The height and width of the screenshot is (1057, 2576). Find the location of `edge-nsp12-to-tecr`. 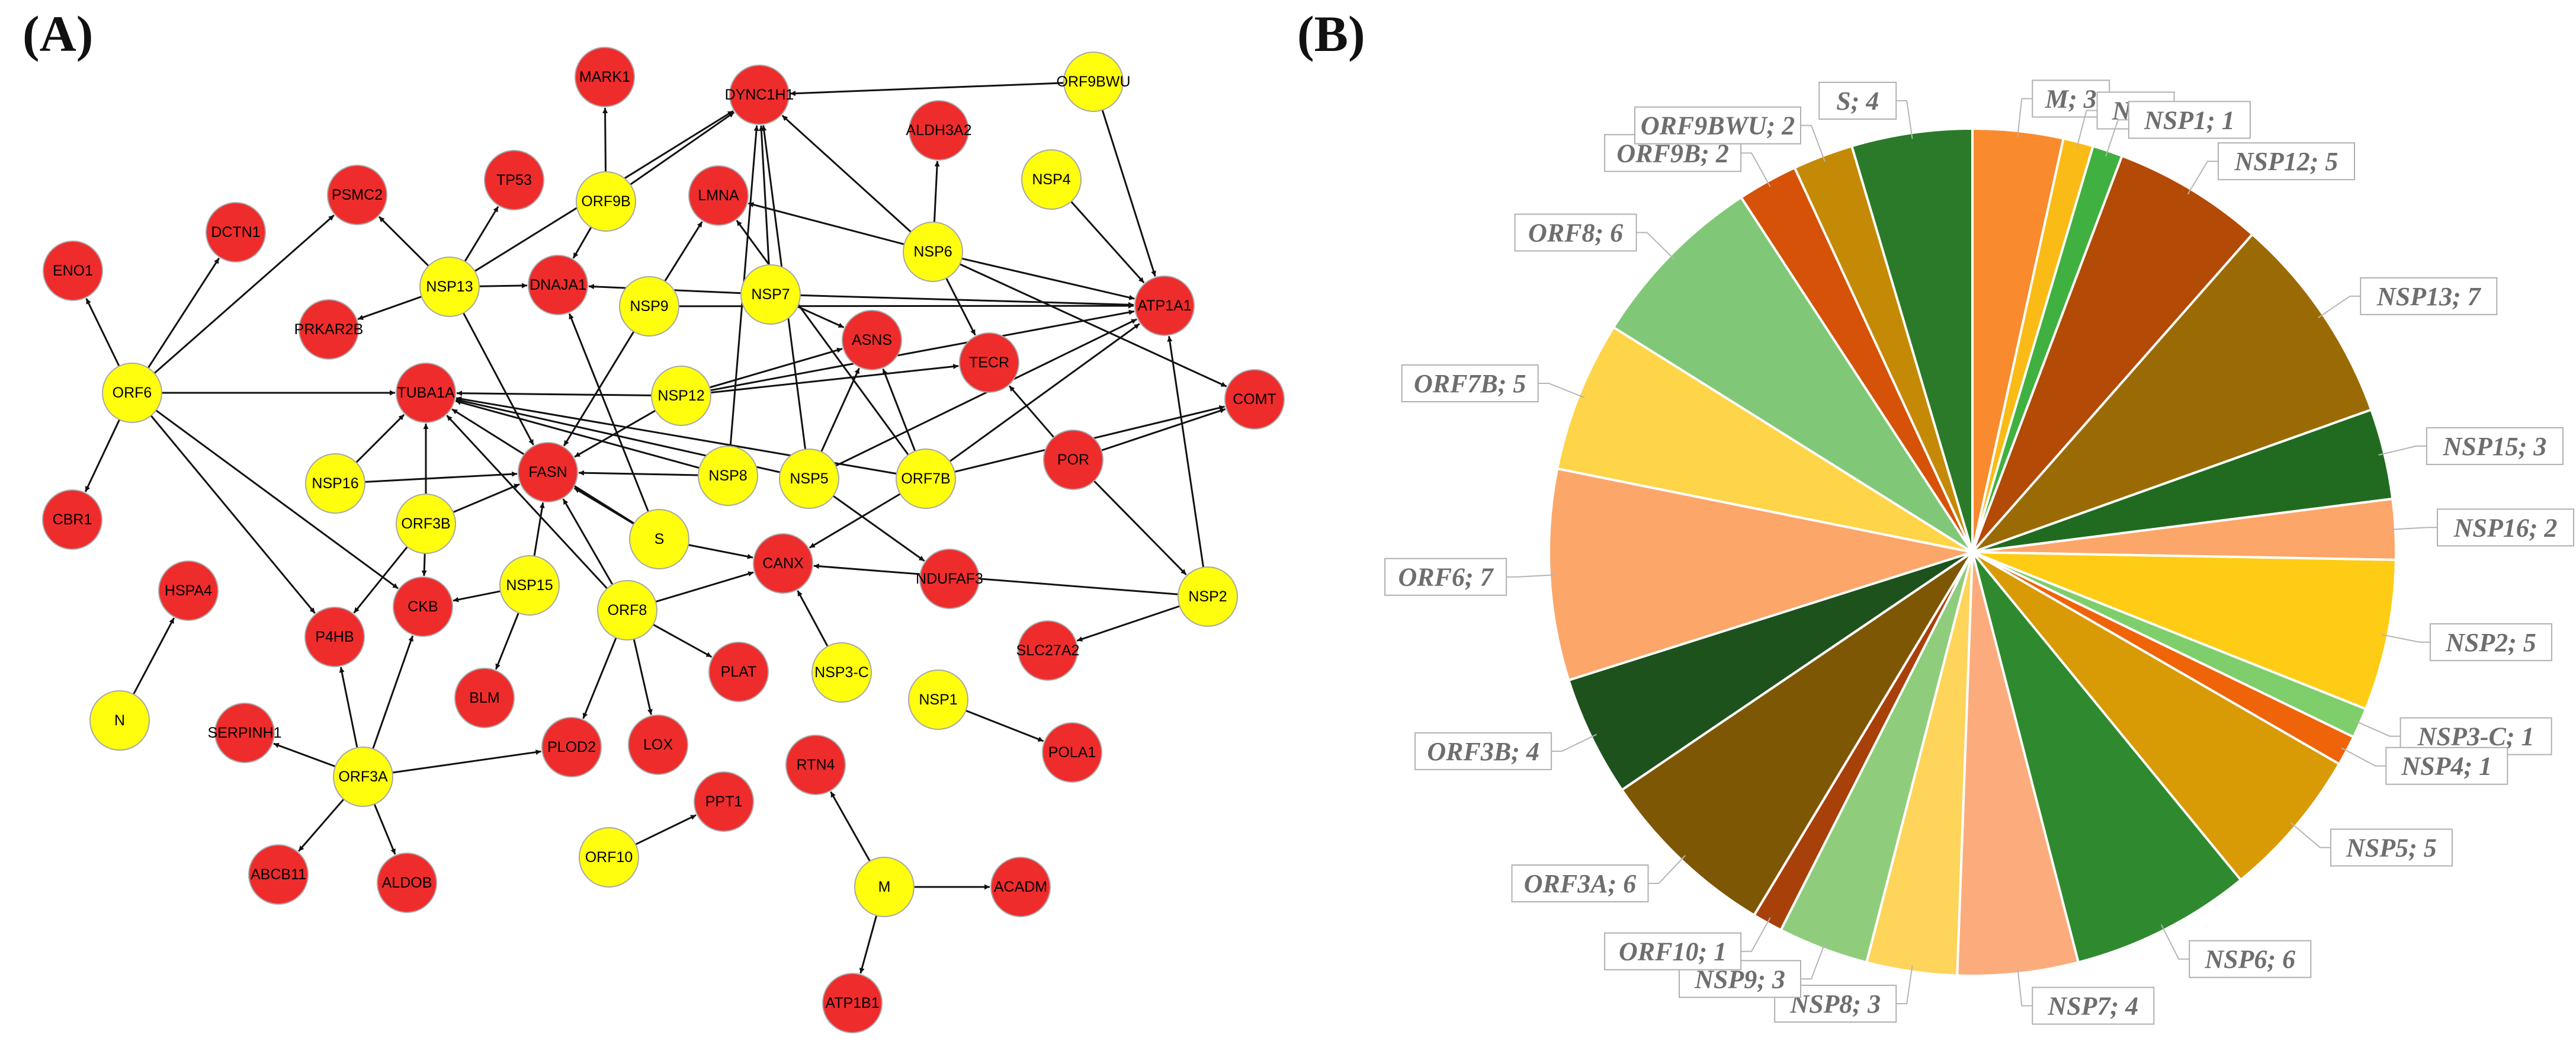

edge-nsp12-to-tecr is located at coordinates (835, 379).